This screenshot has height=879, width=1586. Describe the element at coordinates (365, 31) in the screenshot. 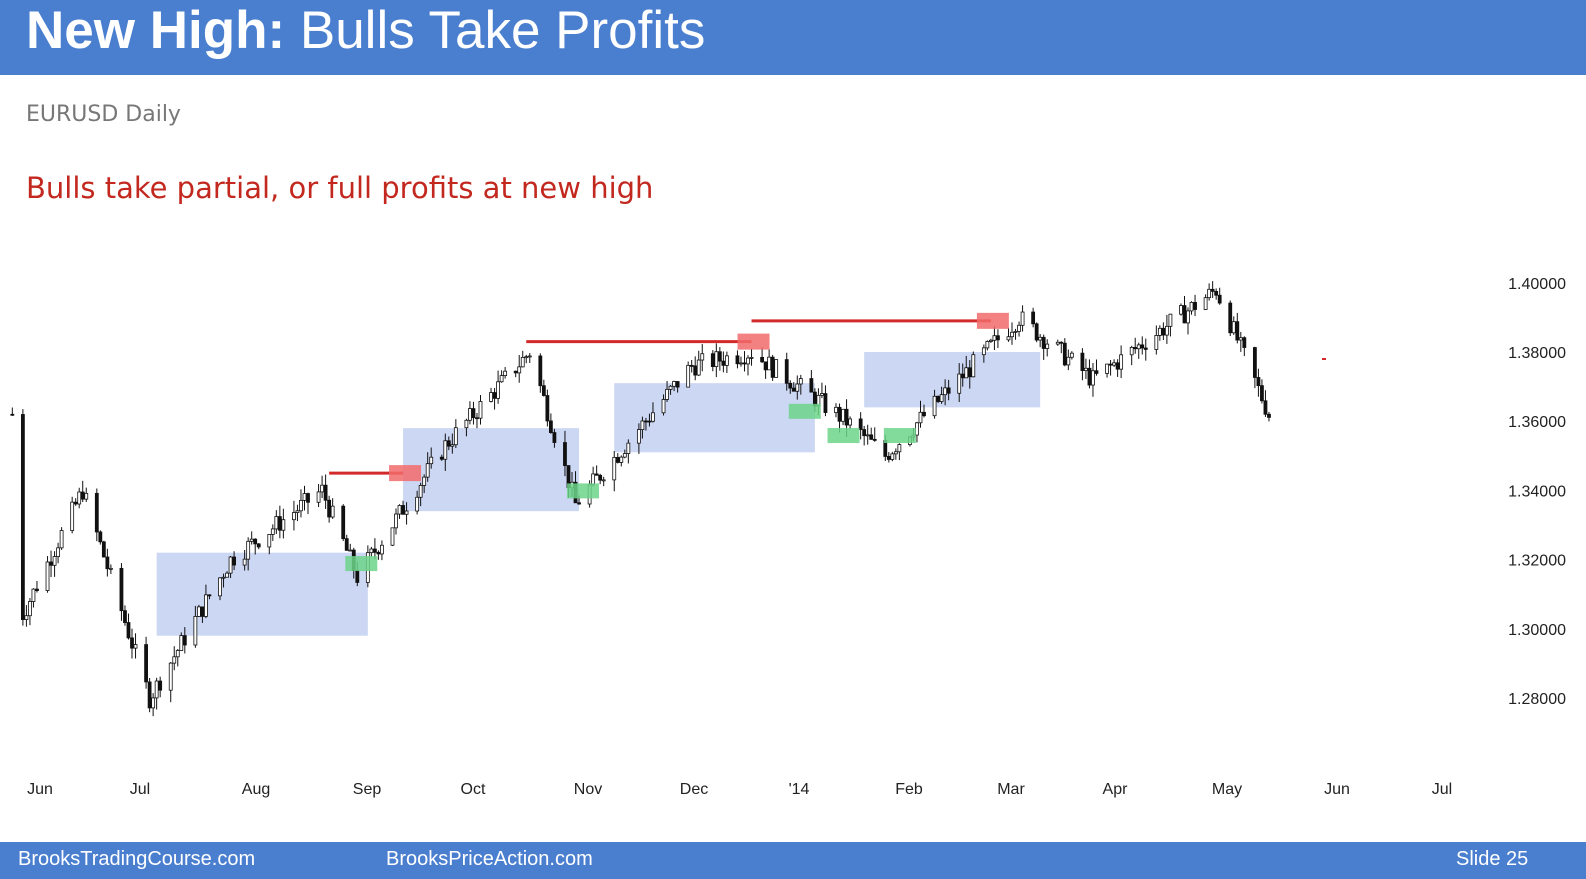

I see `slide-title: New High: Bulls Take Profits` at that location.